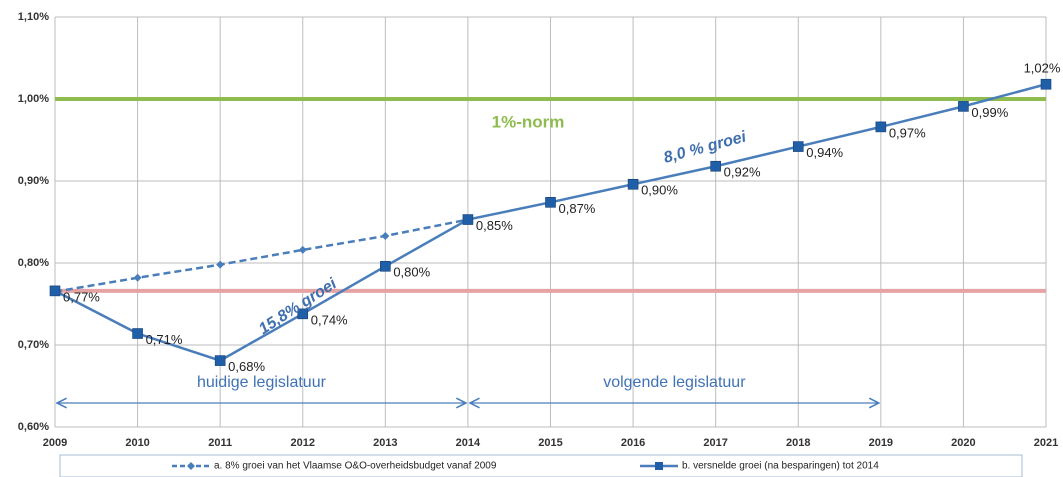 Image resolution: width=1063 pixels, height=477 pixels. Describe the element at coordinates (1042, 68) in the screenshot. I see `value-label: 1,02%` at that location.